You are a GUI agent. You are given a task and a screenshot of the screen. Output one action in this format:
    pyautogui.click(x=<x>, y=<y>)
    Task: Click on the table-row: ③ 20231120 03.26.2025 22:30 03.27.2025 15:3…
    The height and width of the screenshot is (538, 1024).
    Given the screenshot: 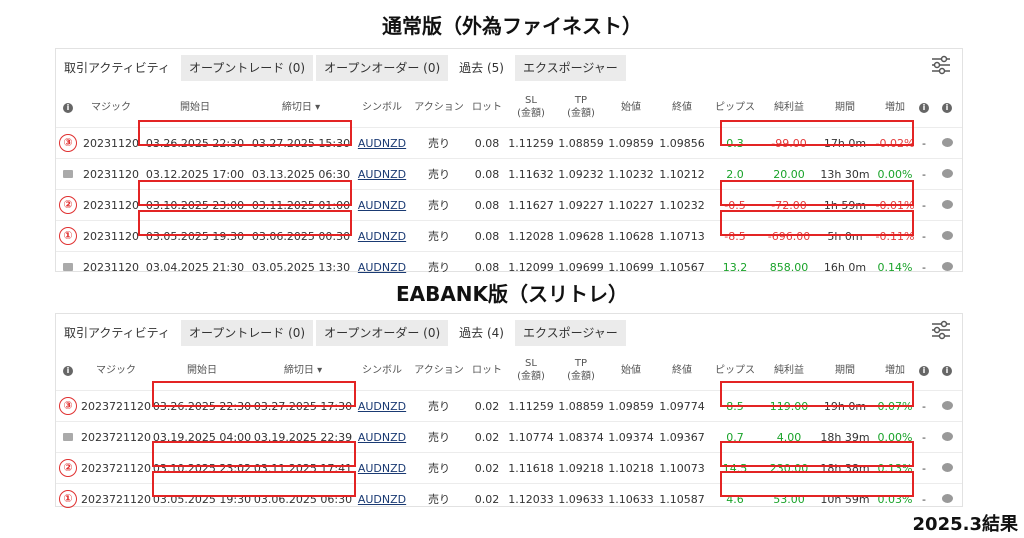 What is the action you would take?
    pyautogui.click(x=509, y=143)
    